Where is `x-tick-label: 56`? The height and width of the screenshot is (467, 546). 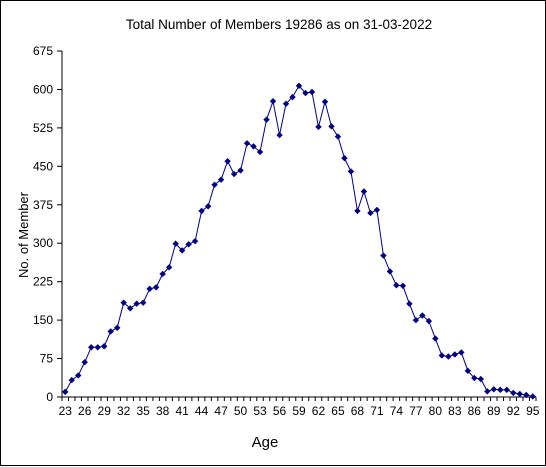 x-tick-label: 56 is located at coordinates (280, 411).